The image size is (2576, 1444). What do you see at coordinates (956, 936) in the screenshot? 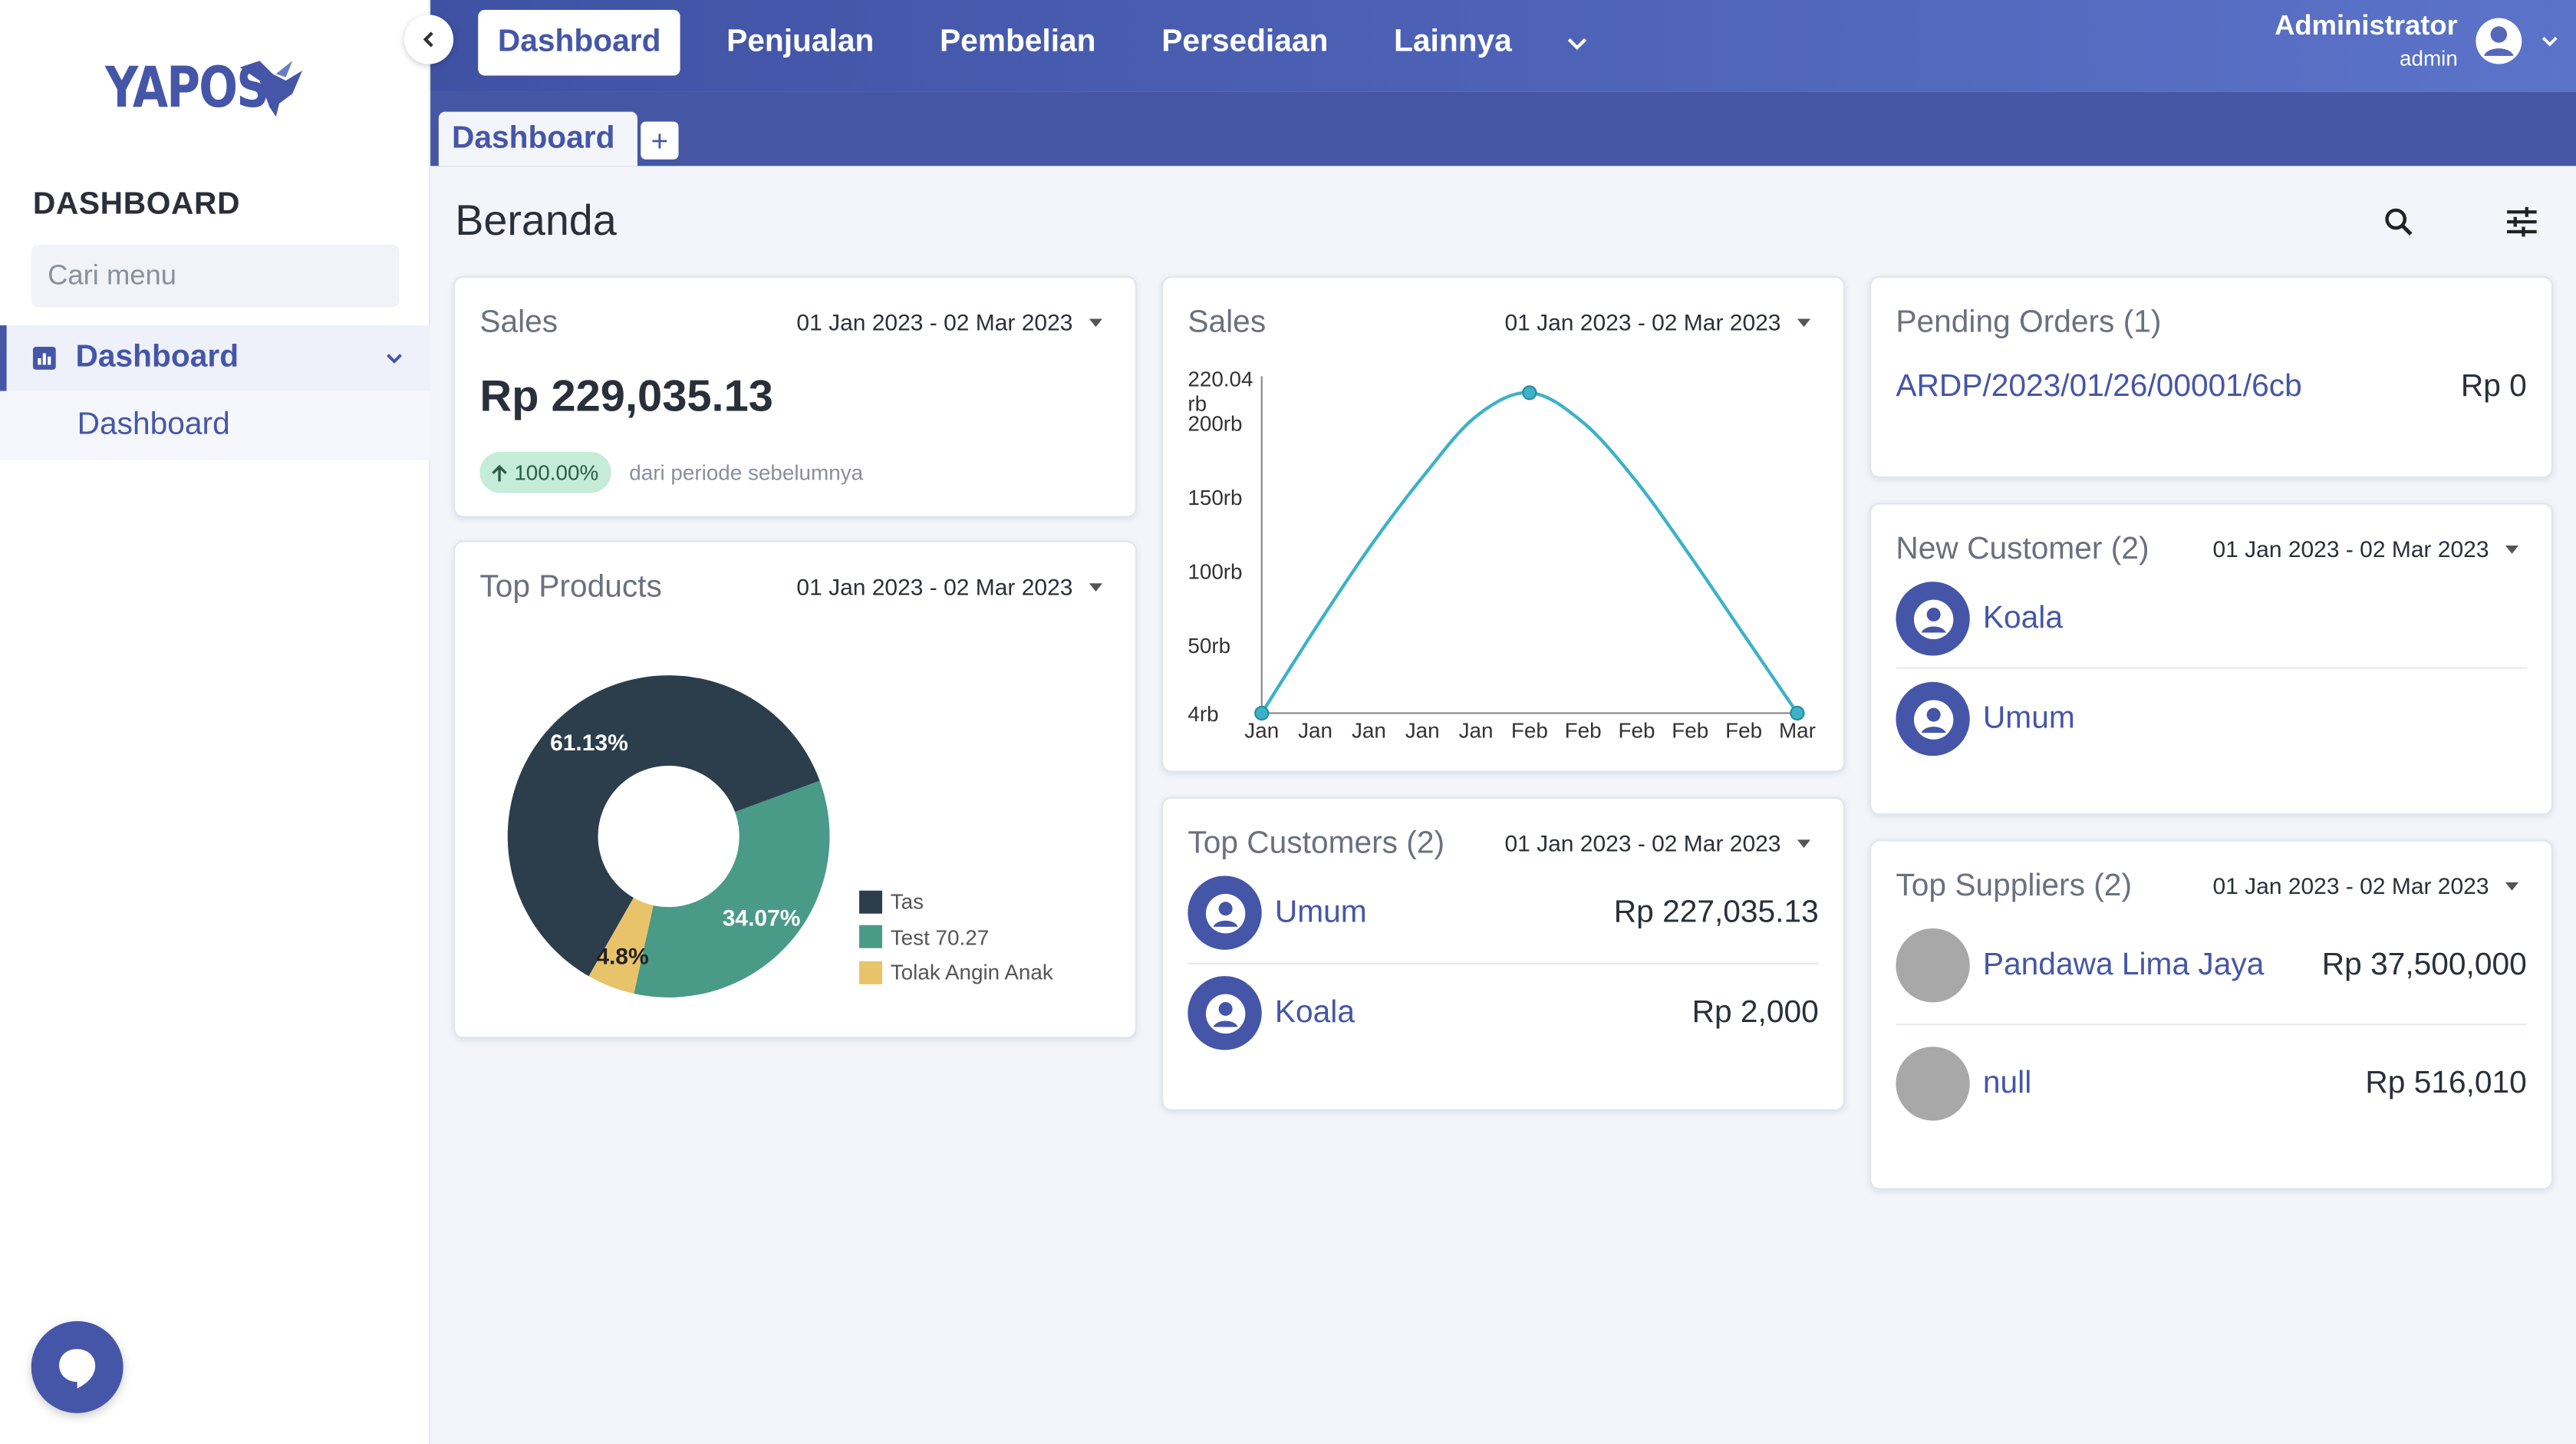
I see `legend-item: Test 70.27` at bounding box center [956, 936].